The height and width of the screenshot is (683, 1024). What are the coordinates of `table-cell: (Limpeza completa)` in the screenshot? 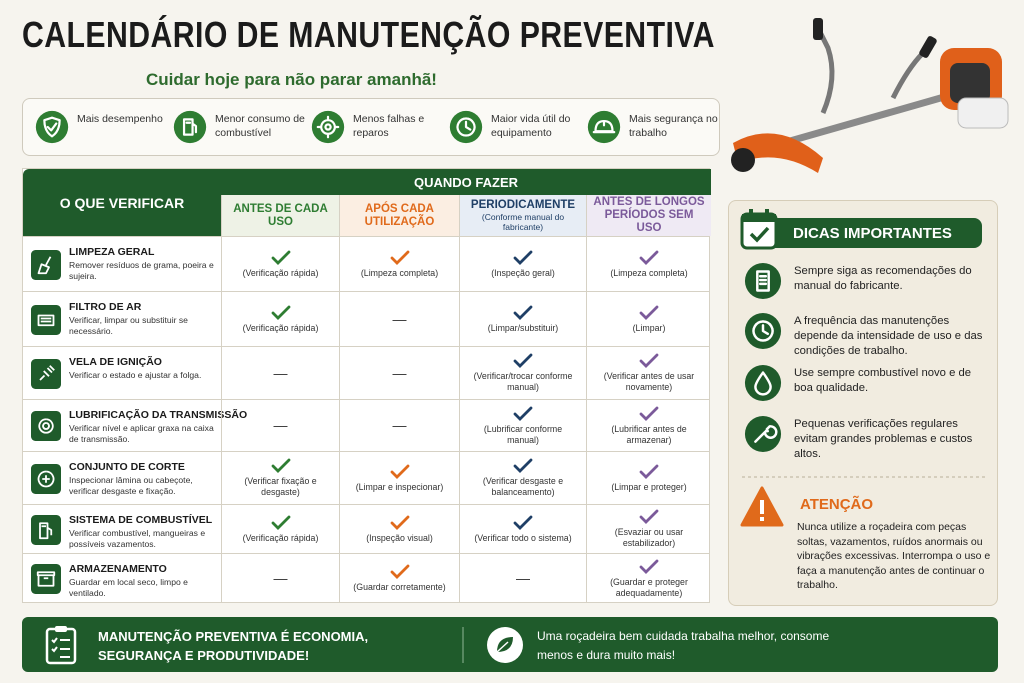 It's located at (399, 264).